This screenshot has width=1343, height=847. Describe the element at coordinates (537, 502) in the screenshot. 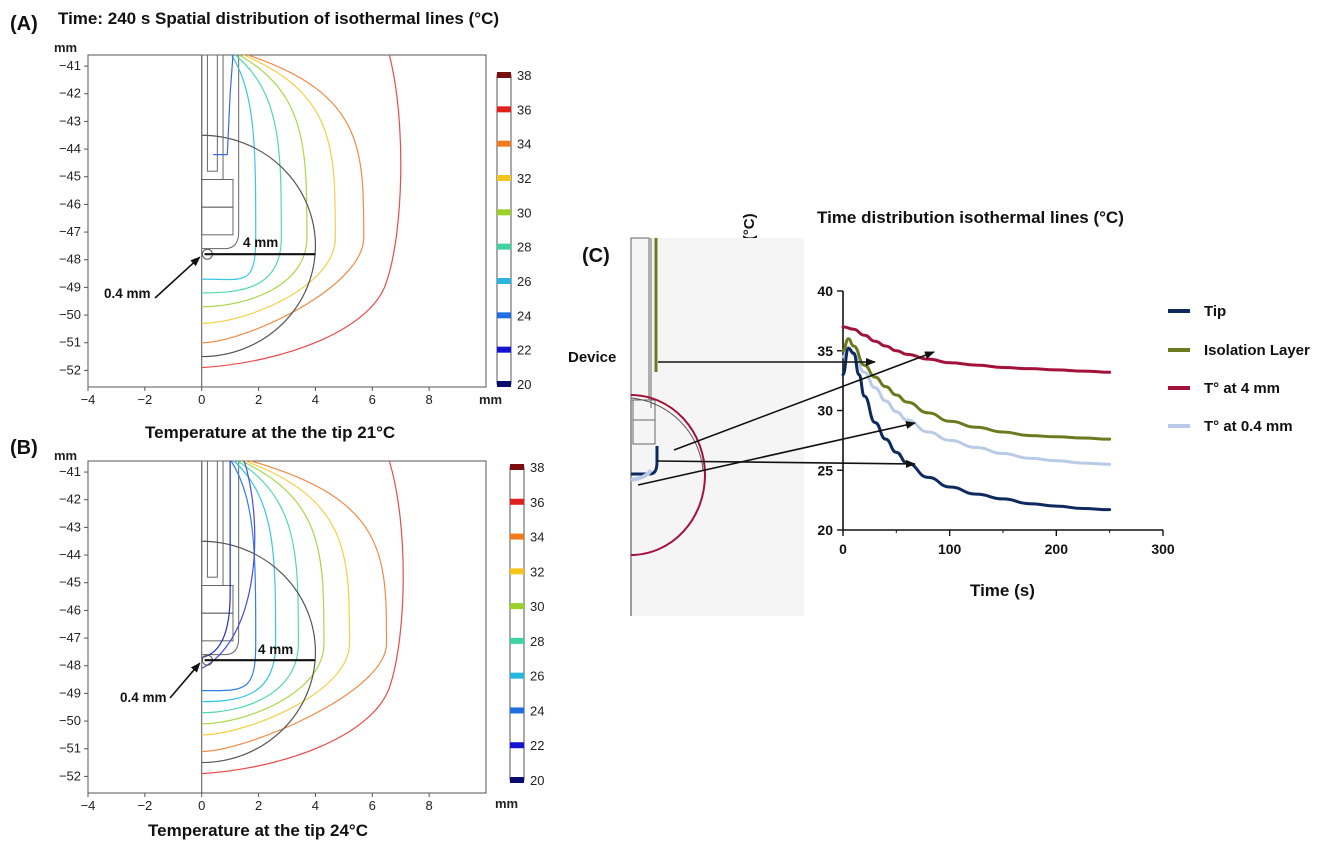

I see `colorbar-tick-label: 36` at that location.